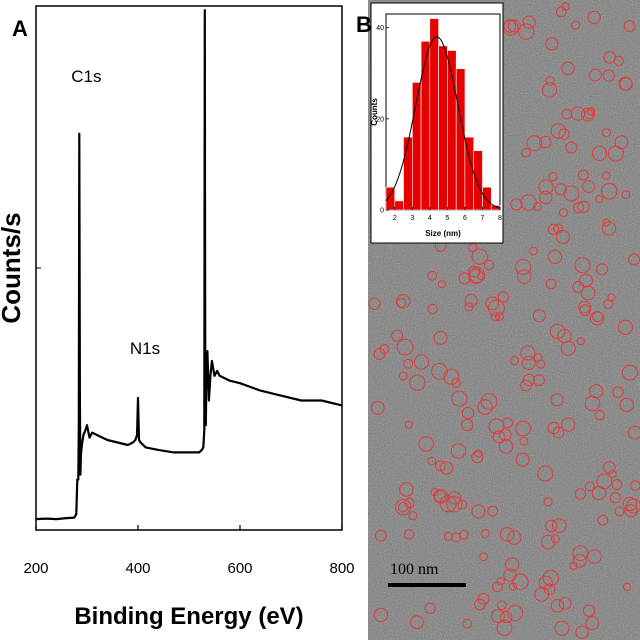 The height and width of the screenshot is (640, 640). Describe the element at coordinates (137, 568) in the screenshot. I see `x-tick-label: 400` at that location.